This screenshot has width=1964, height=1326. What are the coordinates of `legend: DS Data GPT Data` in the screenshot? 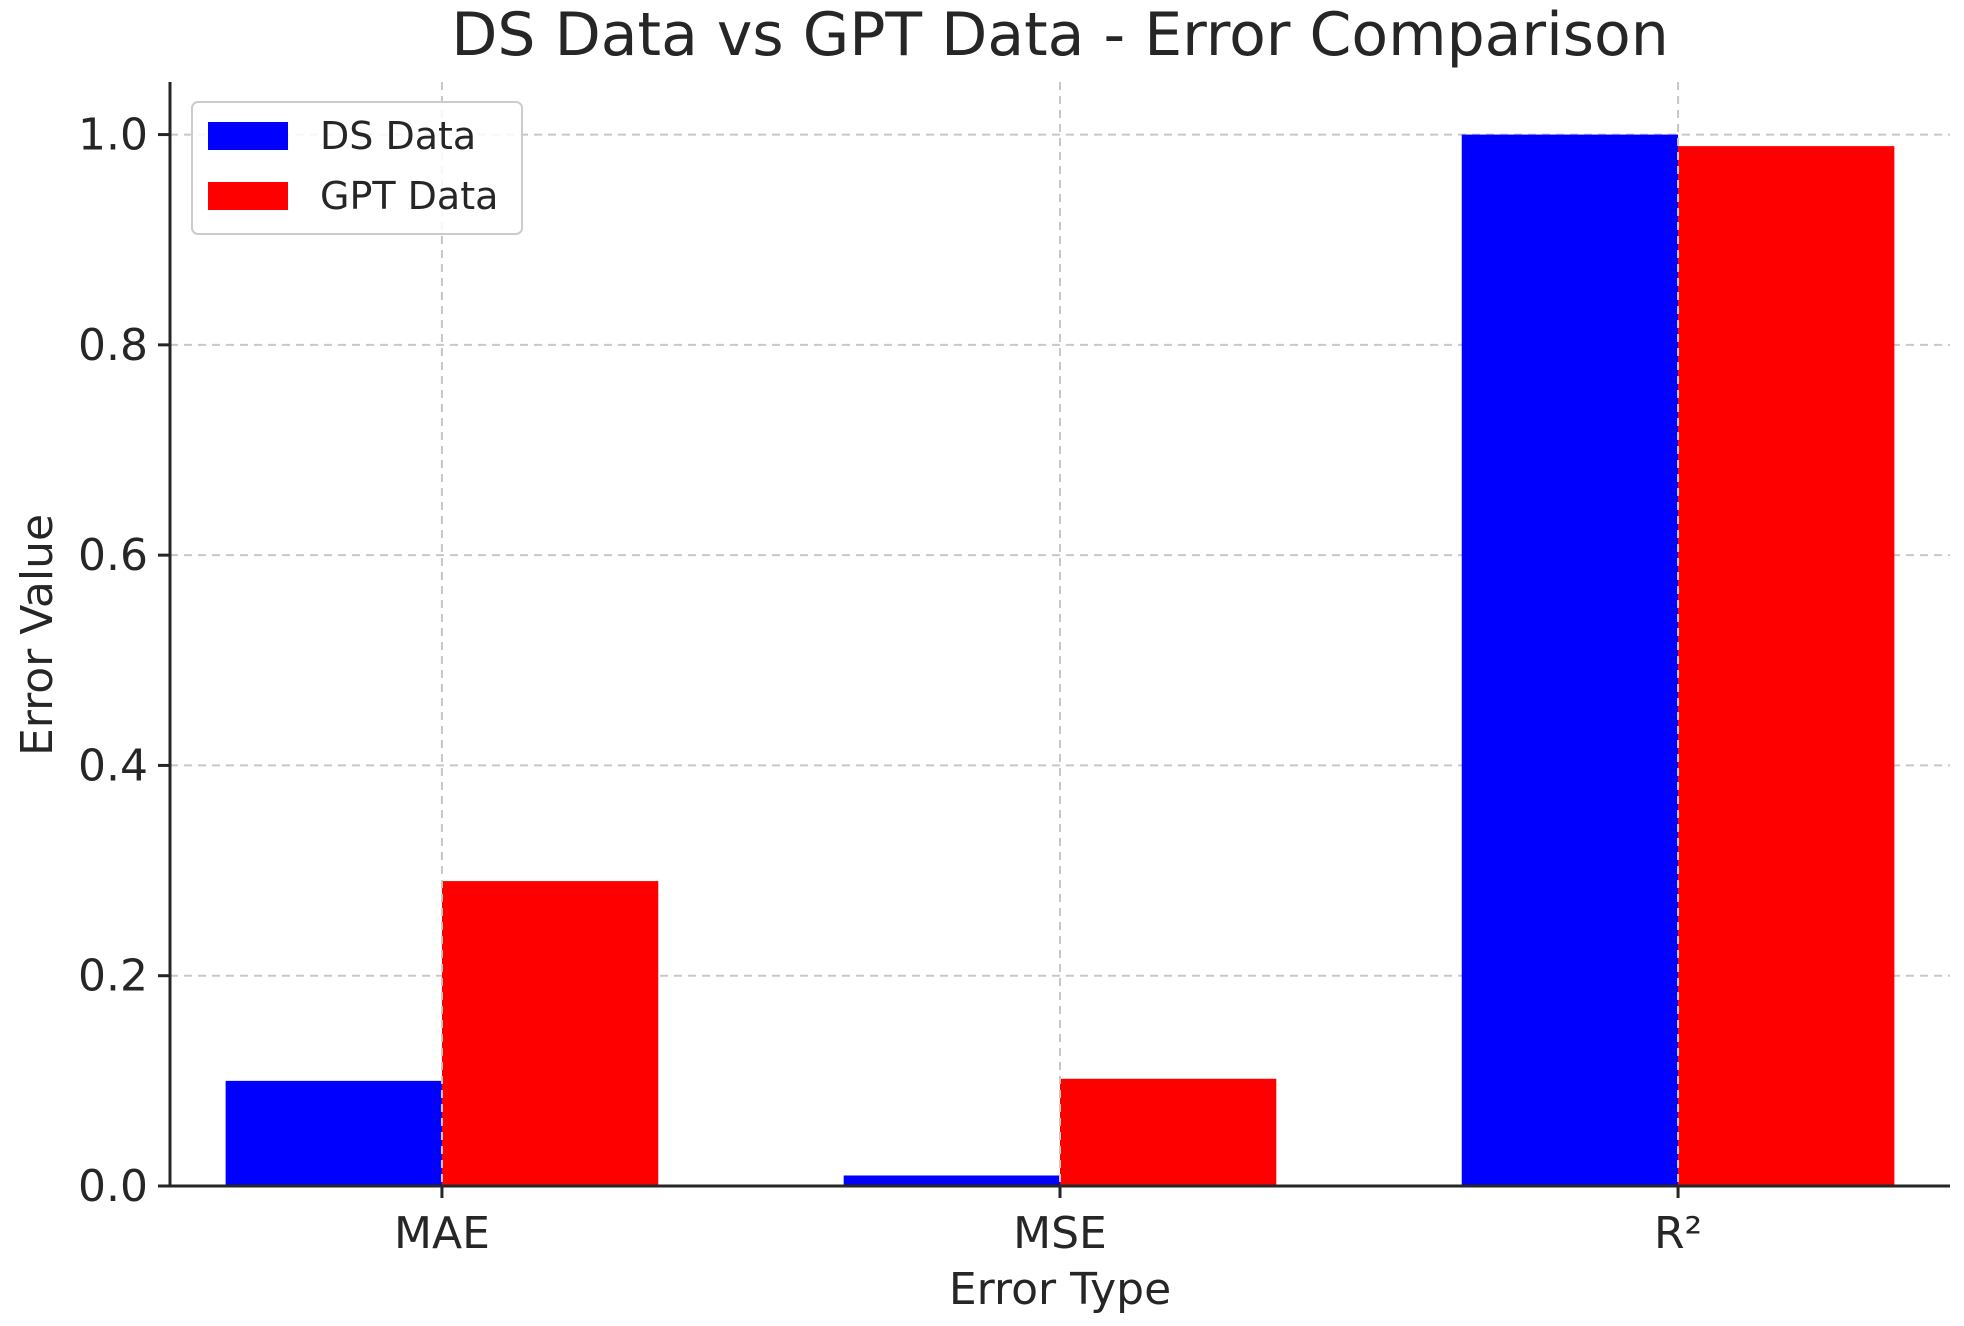 It's located at (357, 168).